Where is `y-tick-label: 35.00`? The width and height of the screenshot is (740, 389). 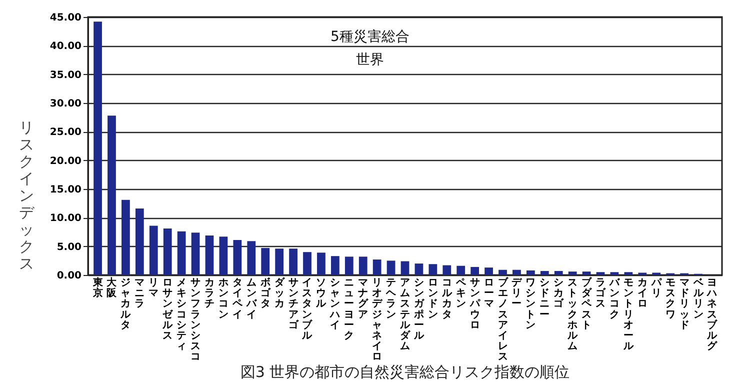
y-tick-label: 35.00 is located at coordinates (66, 75).